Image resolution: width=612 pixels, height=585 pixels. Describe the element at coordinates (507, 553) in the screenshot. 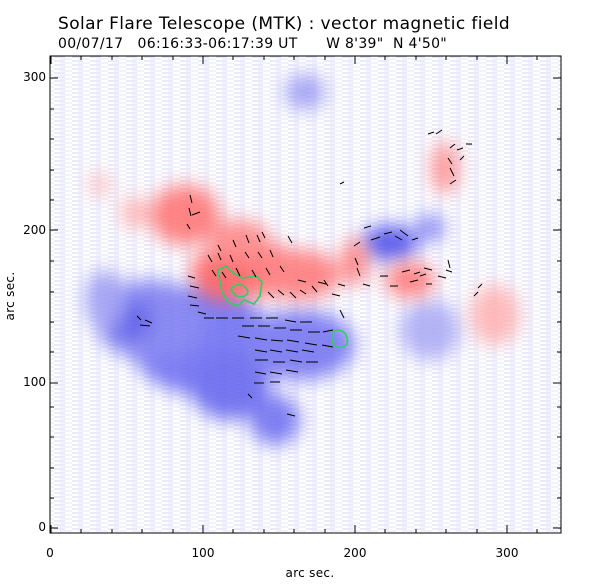

I see `x-tick-label: 300` at that location.